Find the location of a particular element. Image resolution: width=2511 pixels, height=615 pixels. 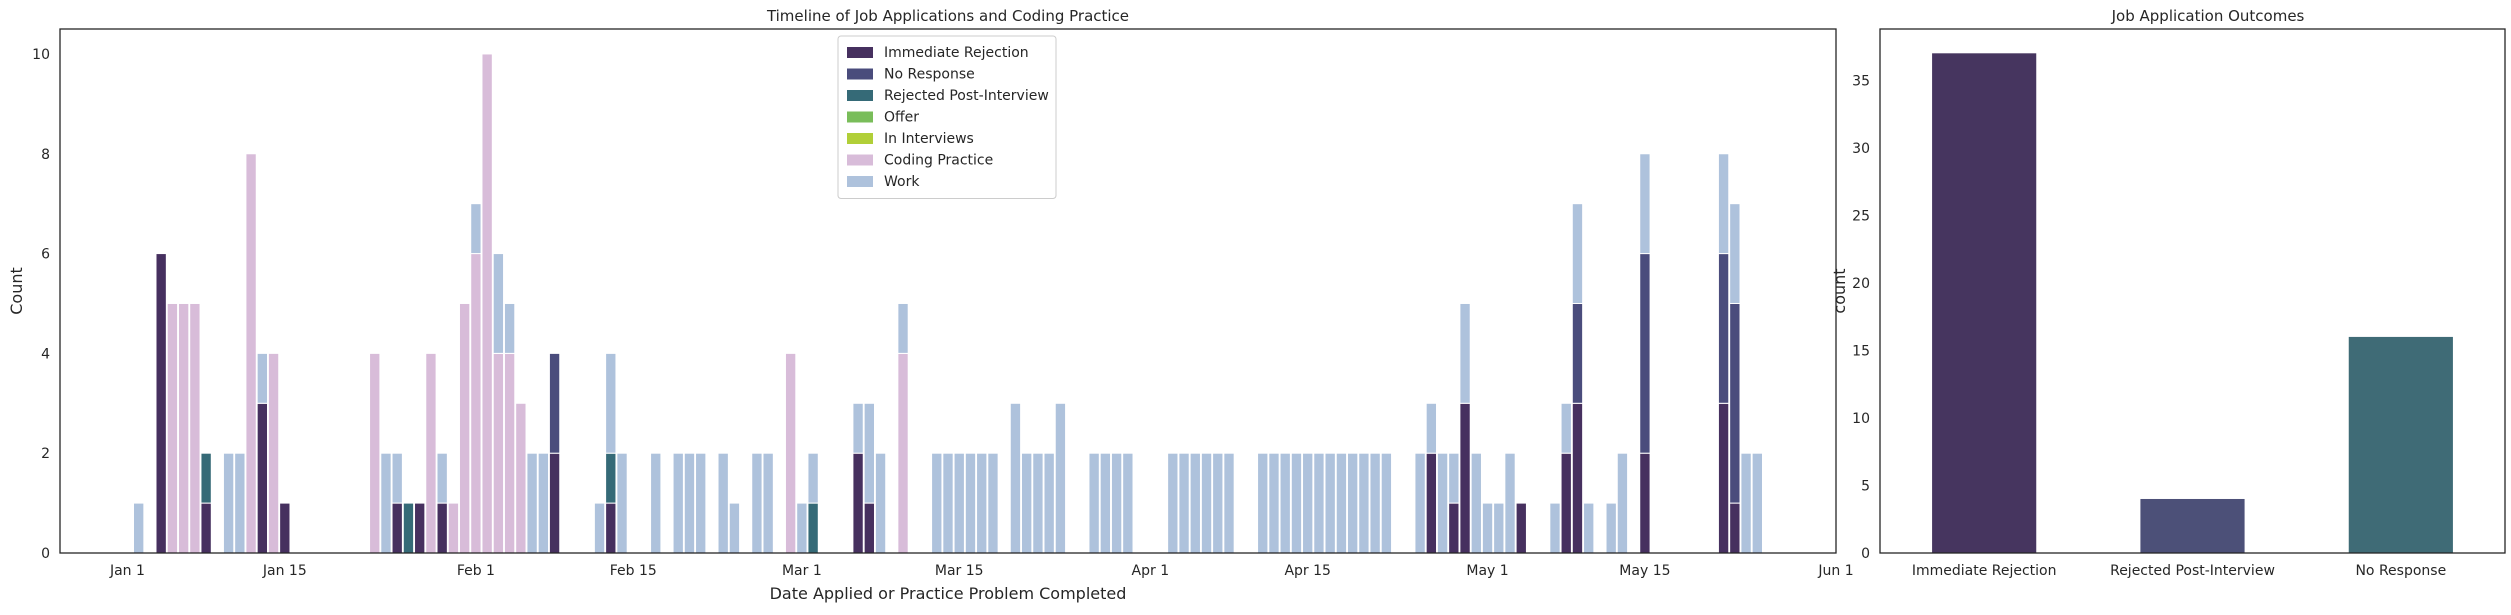

legend-label: Immediate Rejection is located at coordinates (956, 53).